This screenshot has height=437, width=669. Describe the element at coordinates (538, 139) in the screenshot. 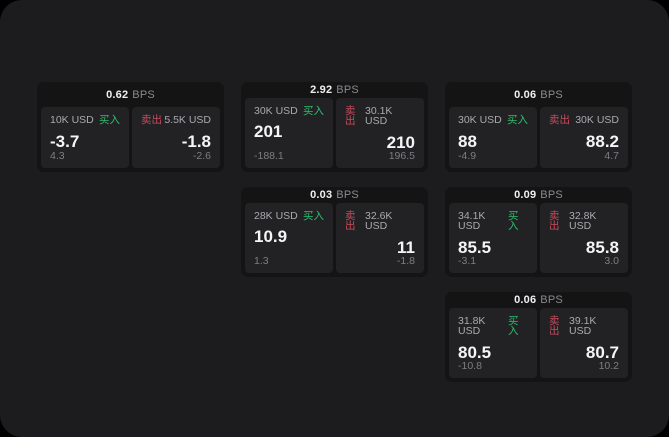

I see `quote-body: 30K USD 买入 88 -4.9 卖出 30K USD 88.2 4.7` at that location.